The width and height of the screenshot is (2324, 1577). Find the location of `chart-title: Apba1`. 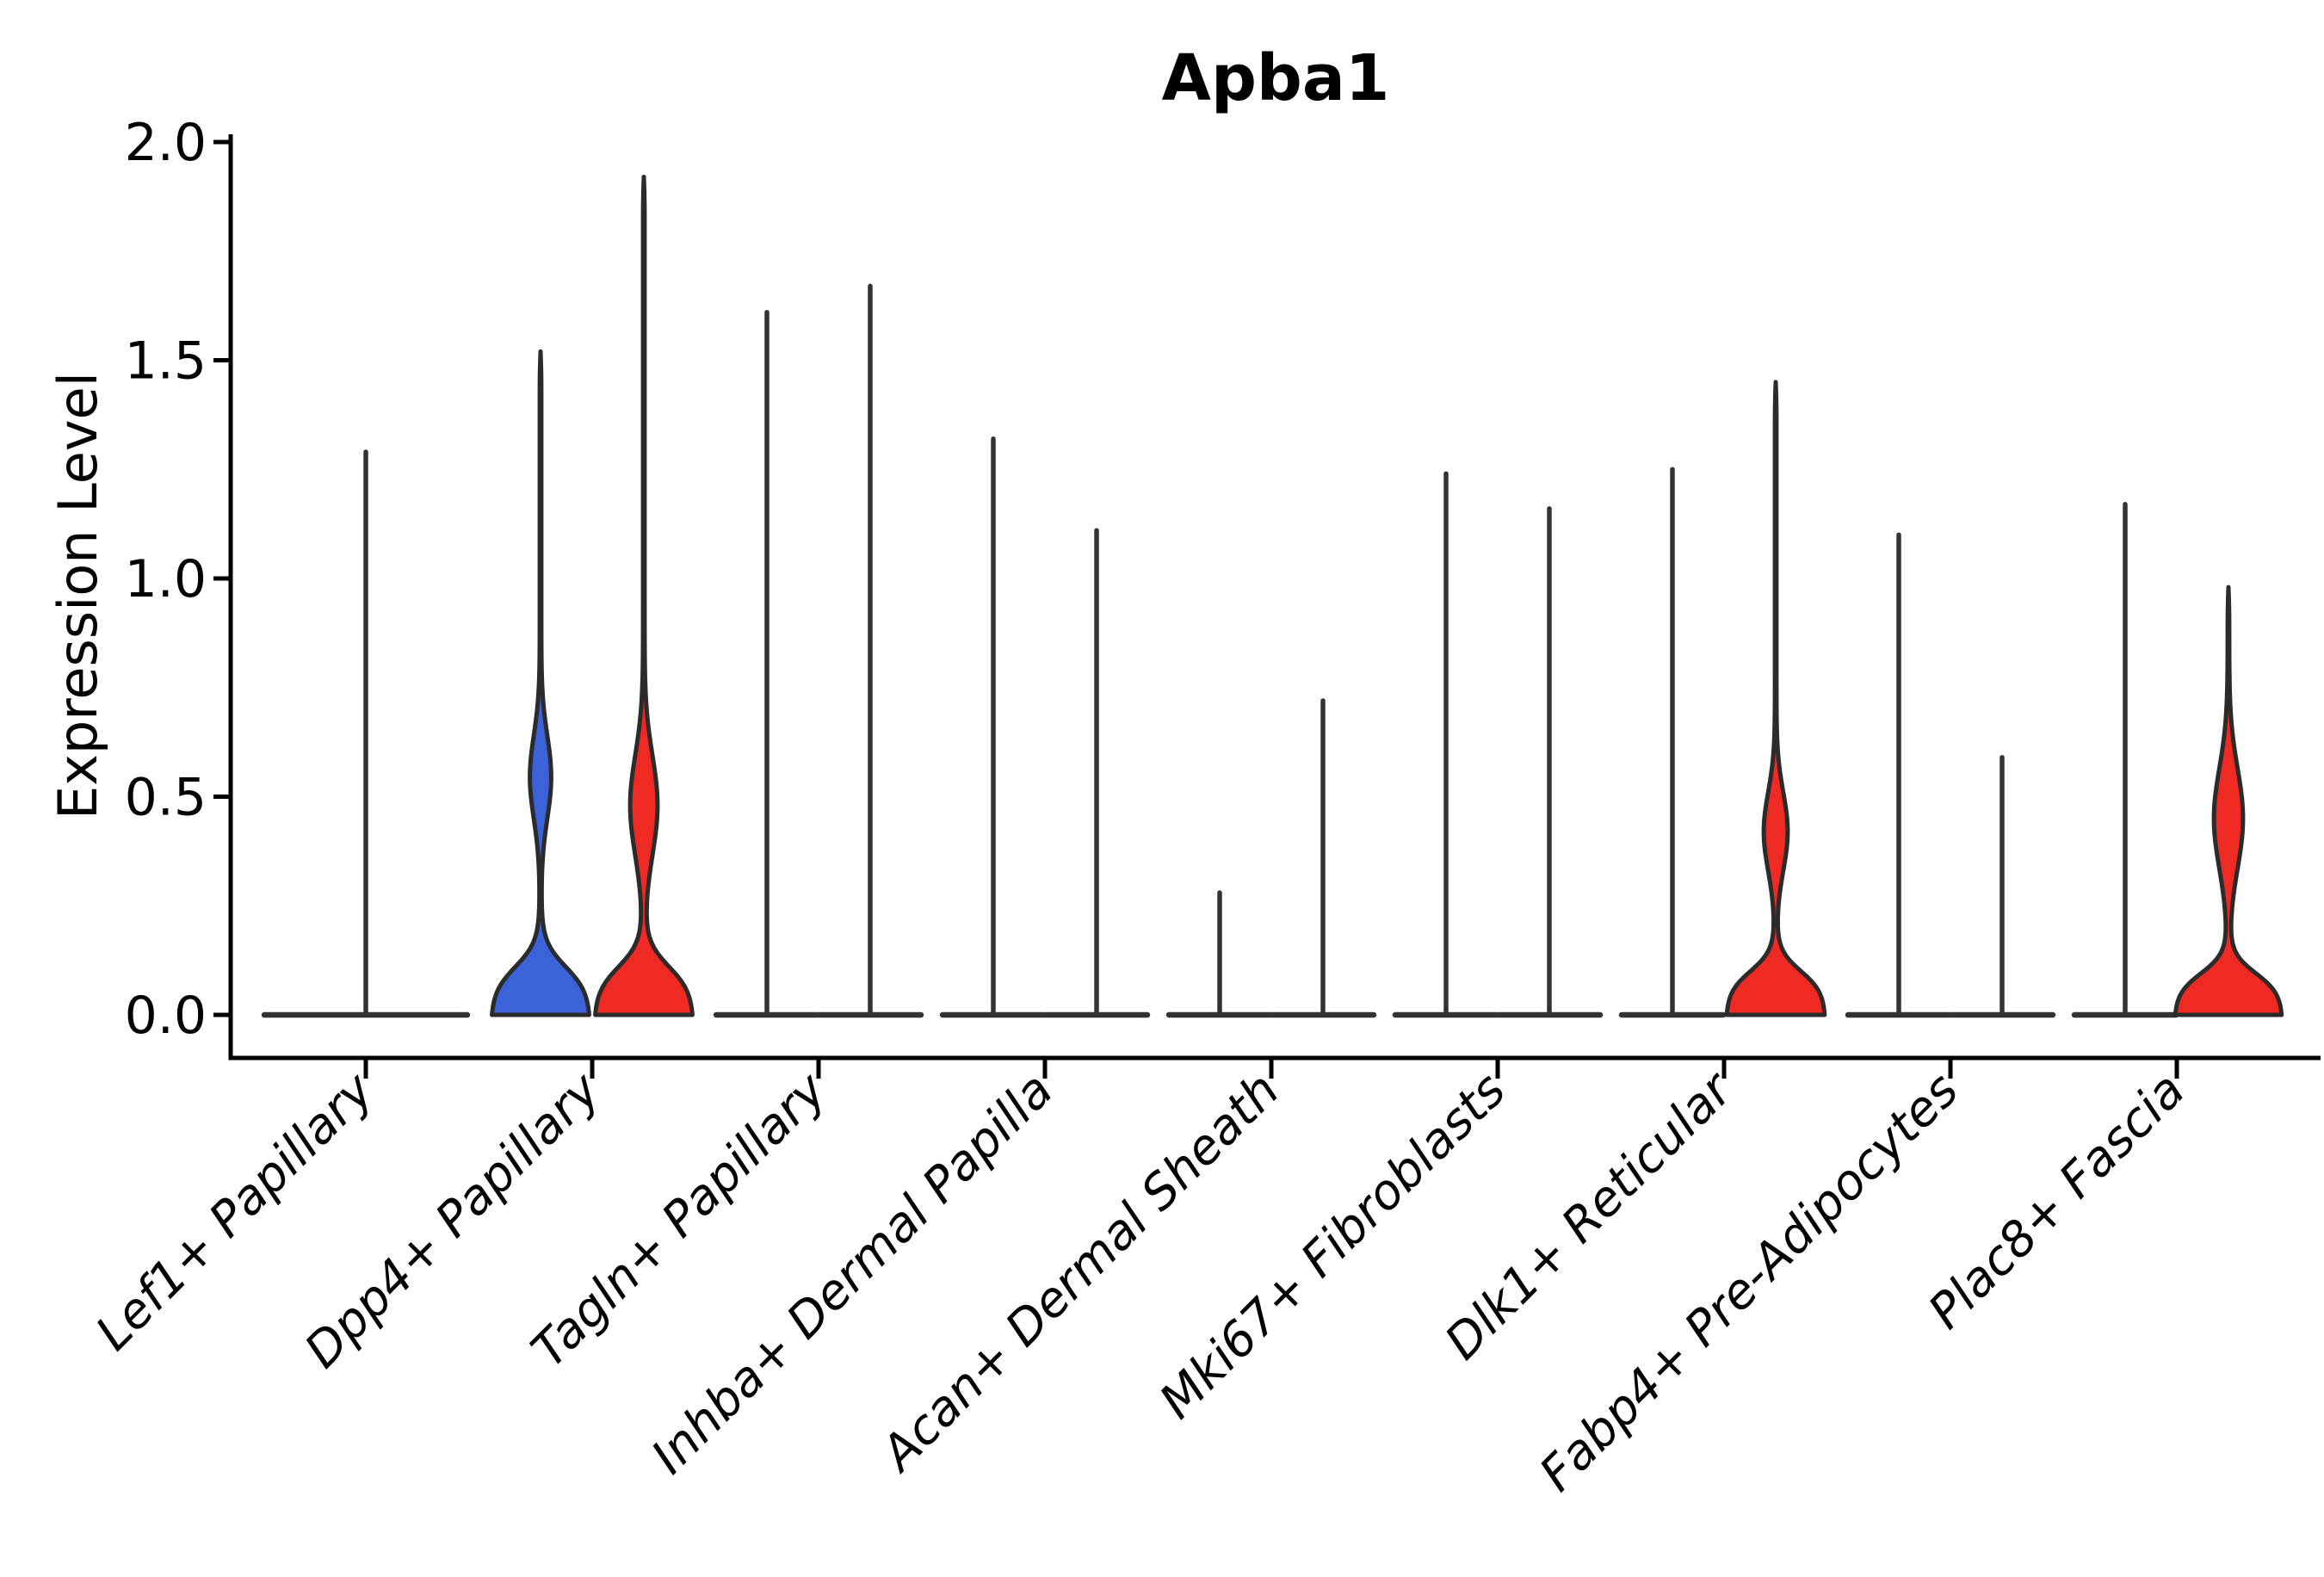

chart-title: Apba1 is located at coordinates (1276, 78).